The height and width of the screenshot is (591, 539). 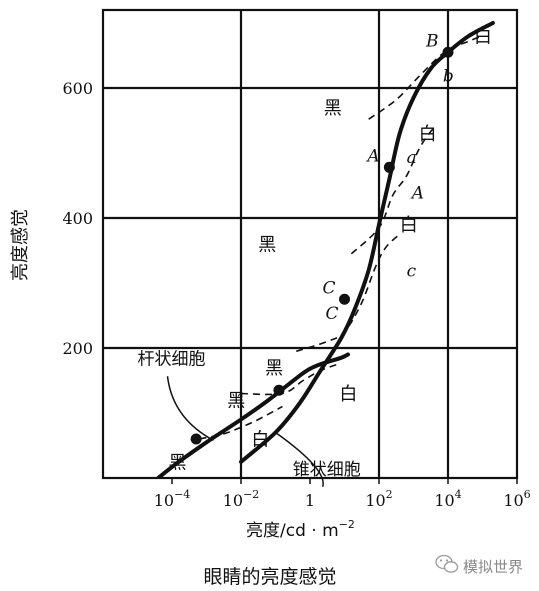 I want to click on annotation-label: a, so click(x=412, y=158).